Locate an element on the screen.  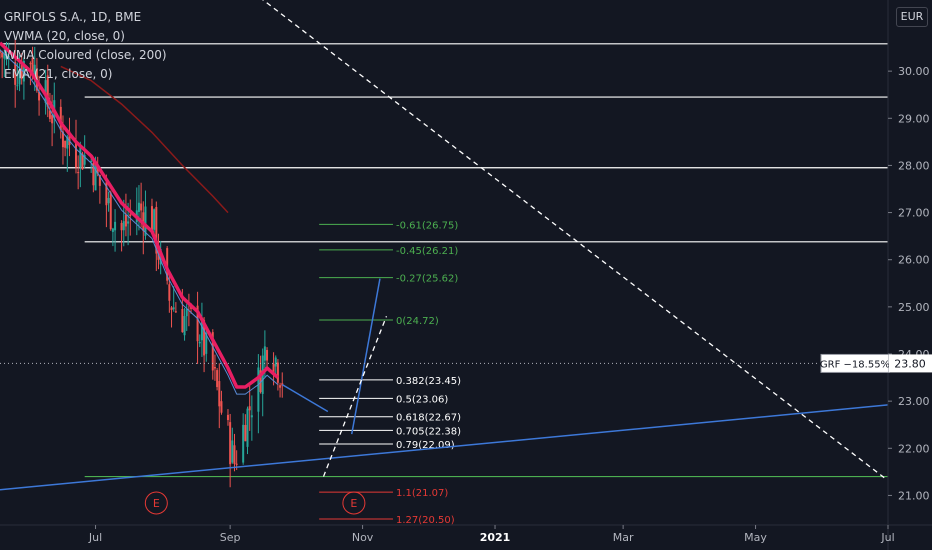
wma200-line is located at coordinates (144, 139).